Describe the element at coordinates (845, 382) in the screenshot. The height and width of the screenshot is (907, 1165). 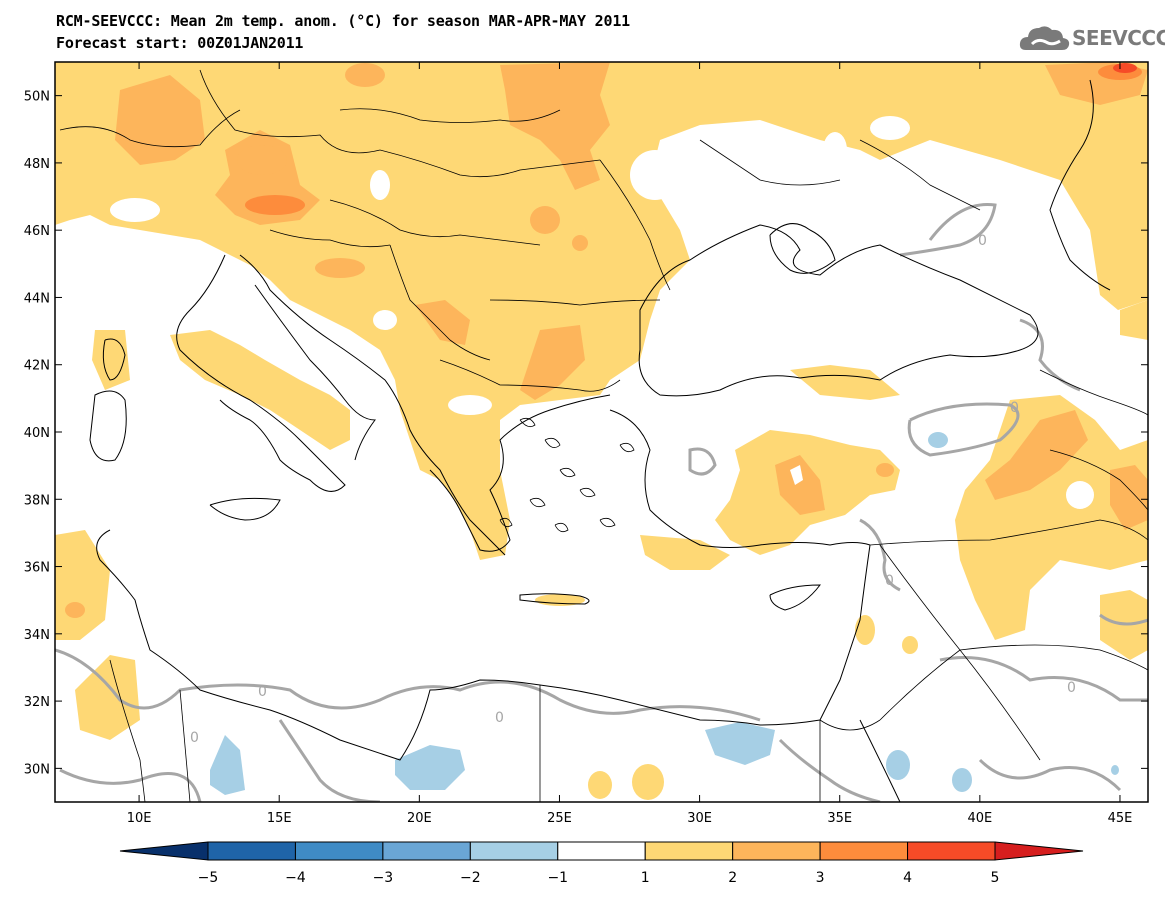
I see `anomaly-region-black-sea-south` at that location.